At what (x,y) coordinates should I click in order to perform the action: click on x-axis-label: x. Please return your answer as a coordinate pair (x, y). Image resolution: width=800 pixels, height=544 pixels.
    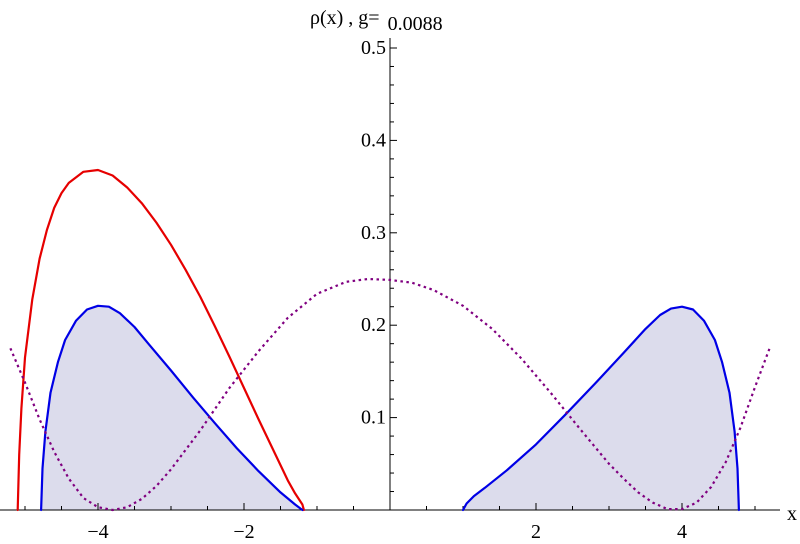
    Looking at the image, I should click on (792, 514).